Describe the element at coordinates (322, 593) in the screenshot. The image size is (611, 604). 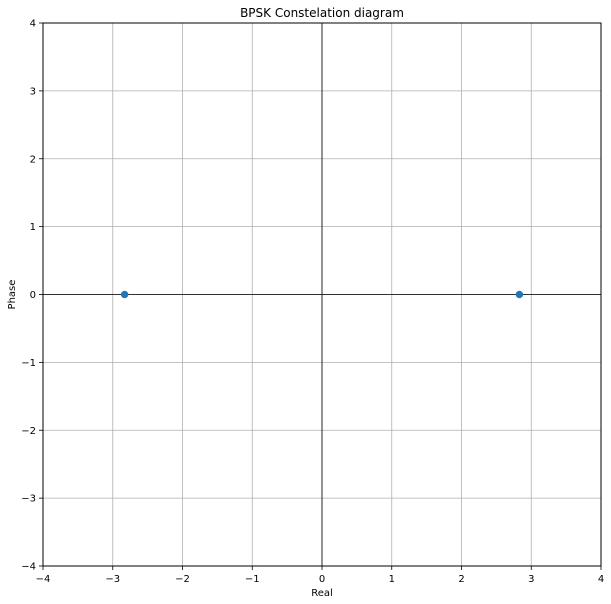
I see `x-axis-label: Real` at that location.